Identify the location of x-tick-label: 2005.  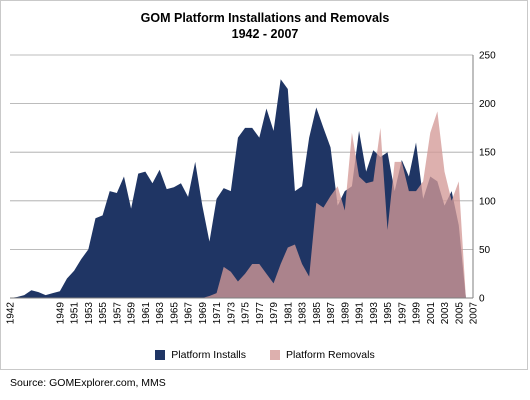
(459, 313).